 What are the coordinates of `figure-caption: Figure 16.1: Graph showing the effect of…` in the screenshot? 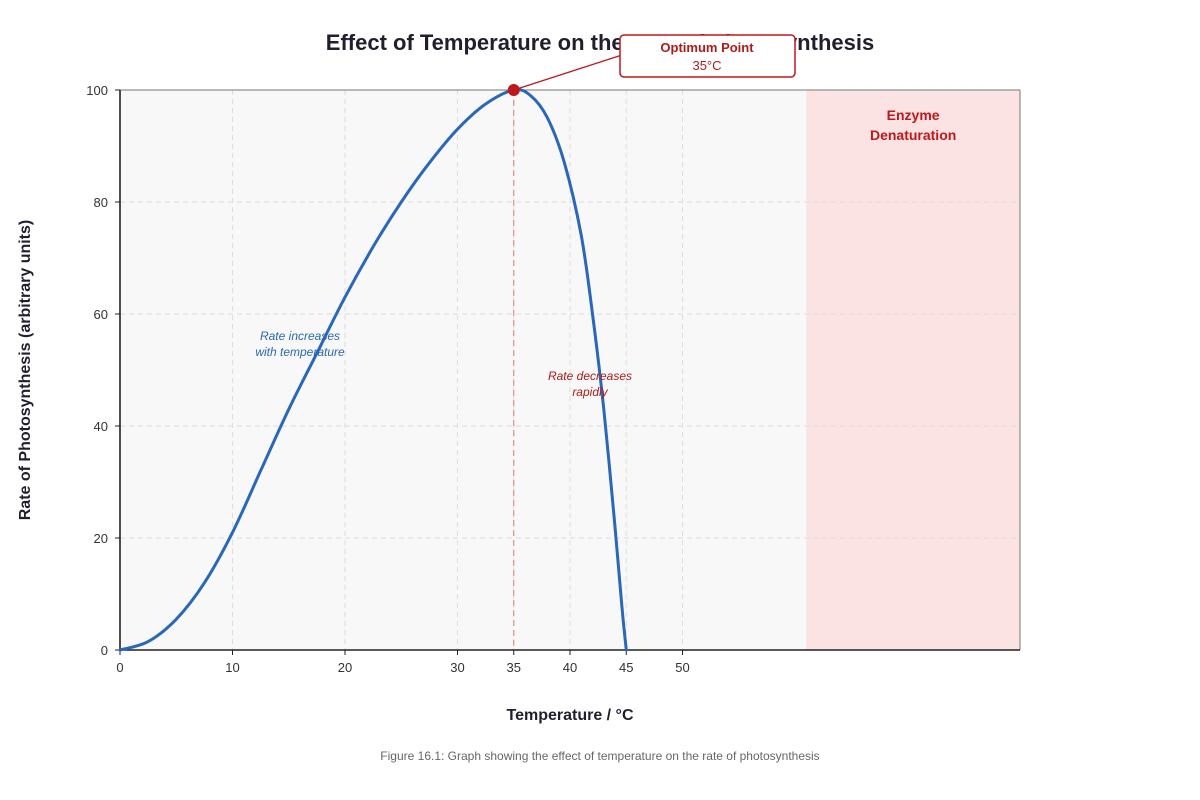 It's located at (599, 756).